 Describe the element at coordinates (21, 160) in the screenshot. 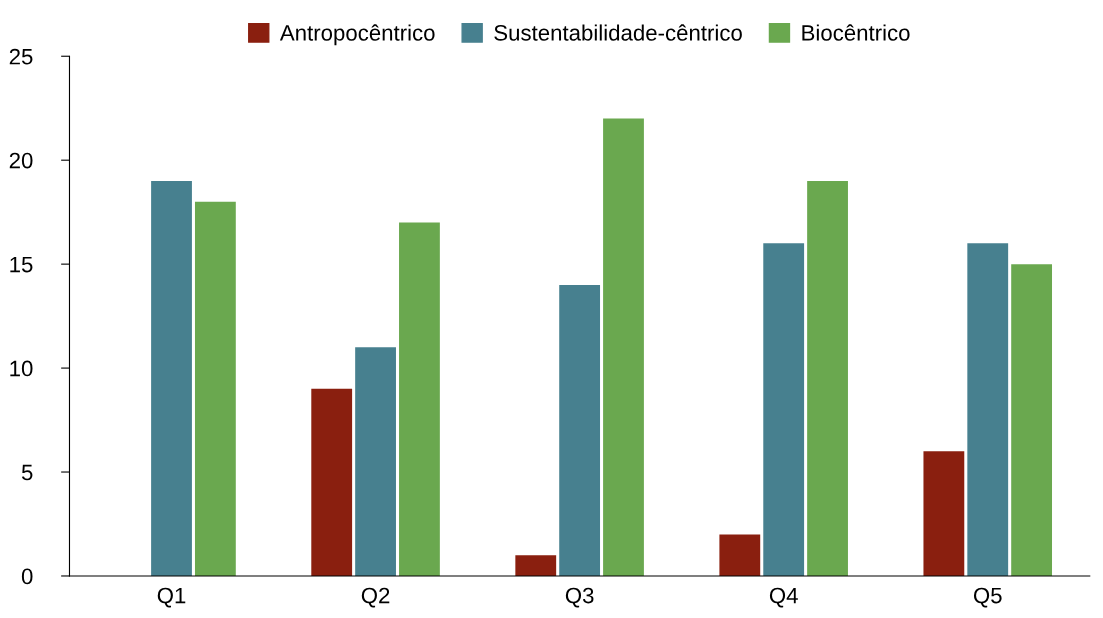

I see `y-tick-label: 20` at that location.